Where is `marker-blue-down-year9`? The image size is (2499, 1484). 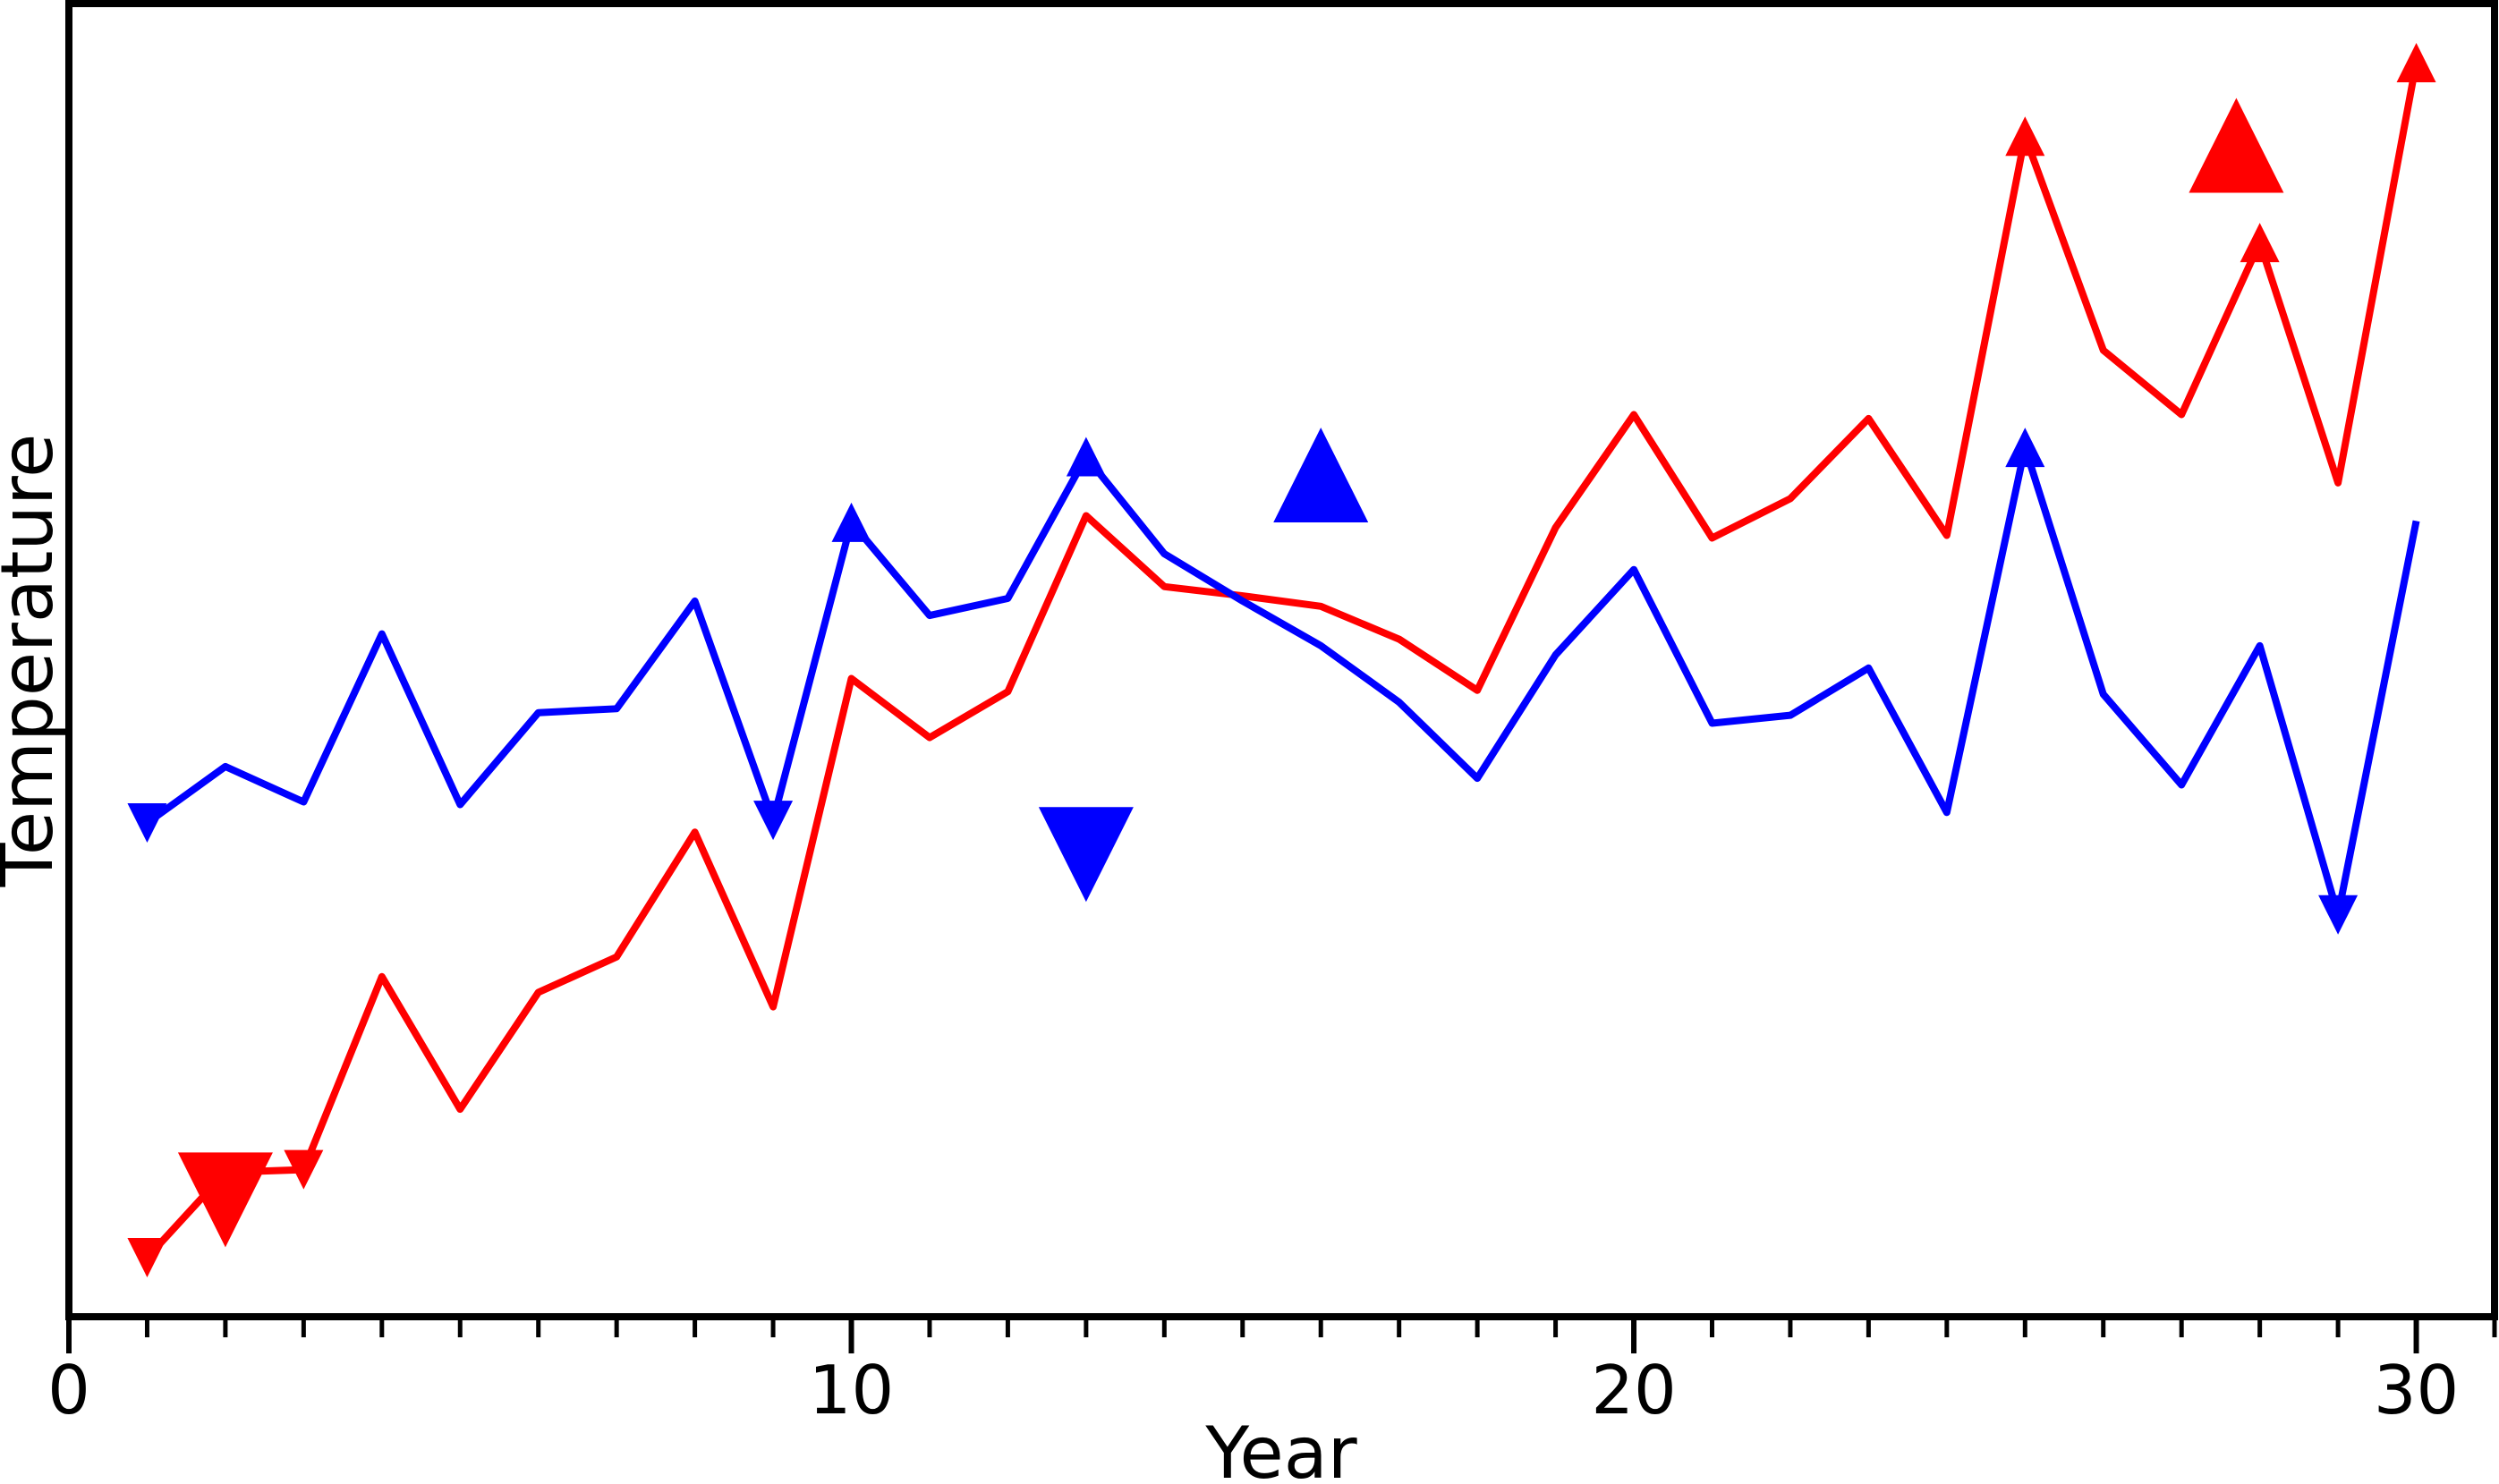 marker-blue-down-year9 is located at coordinates (773, 821).